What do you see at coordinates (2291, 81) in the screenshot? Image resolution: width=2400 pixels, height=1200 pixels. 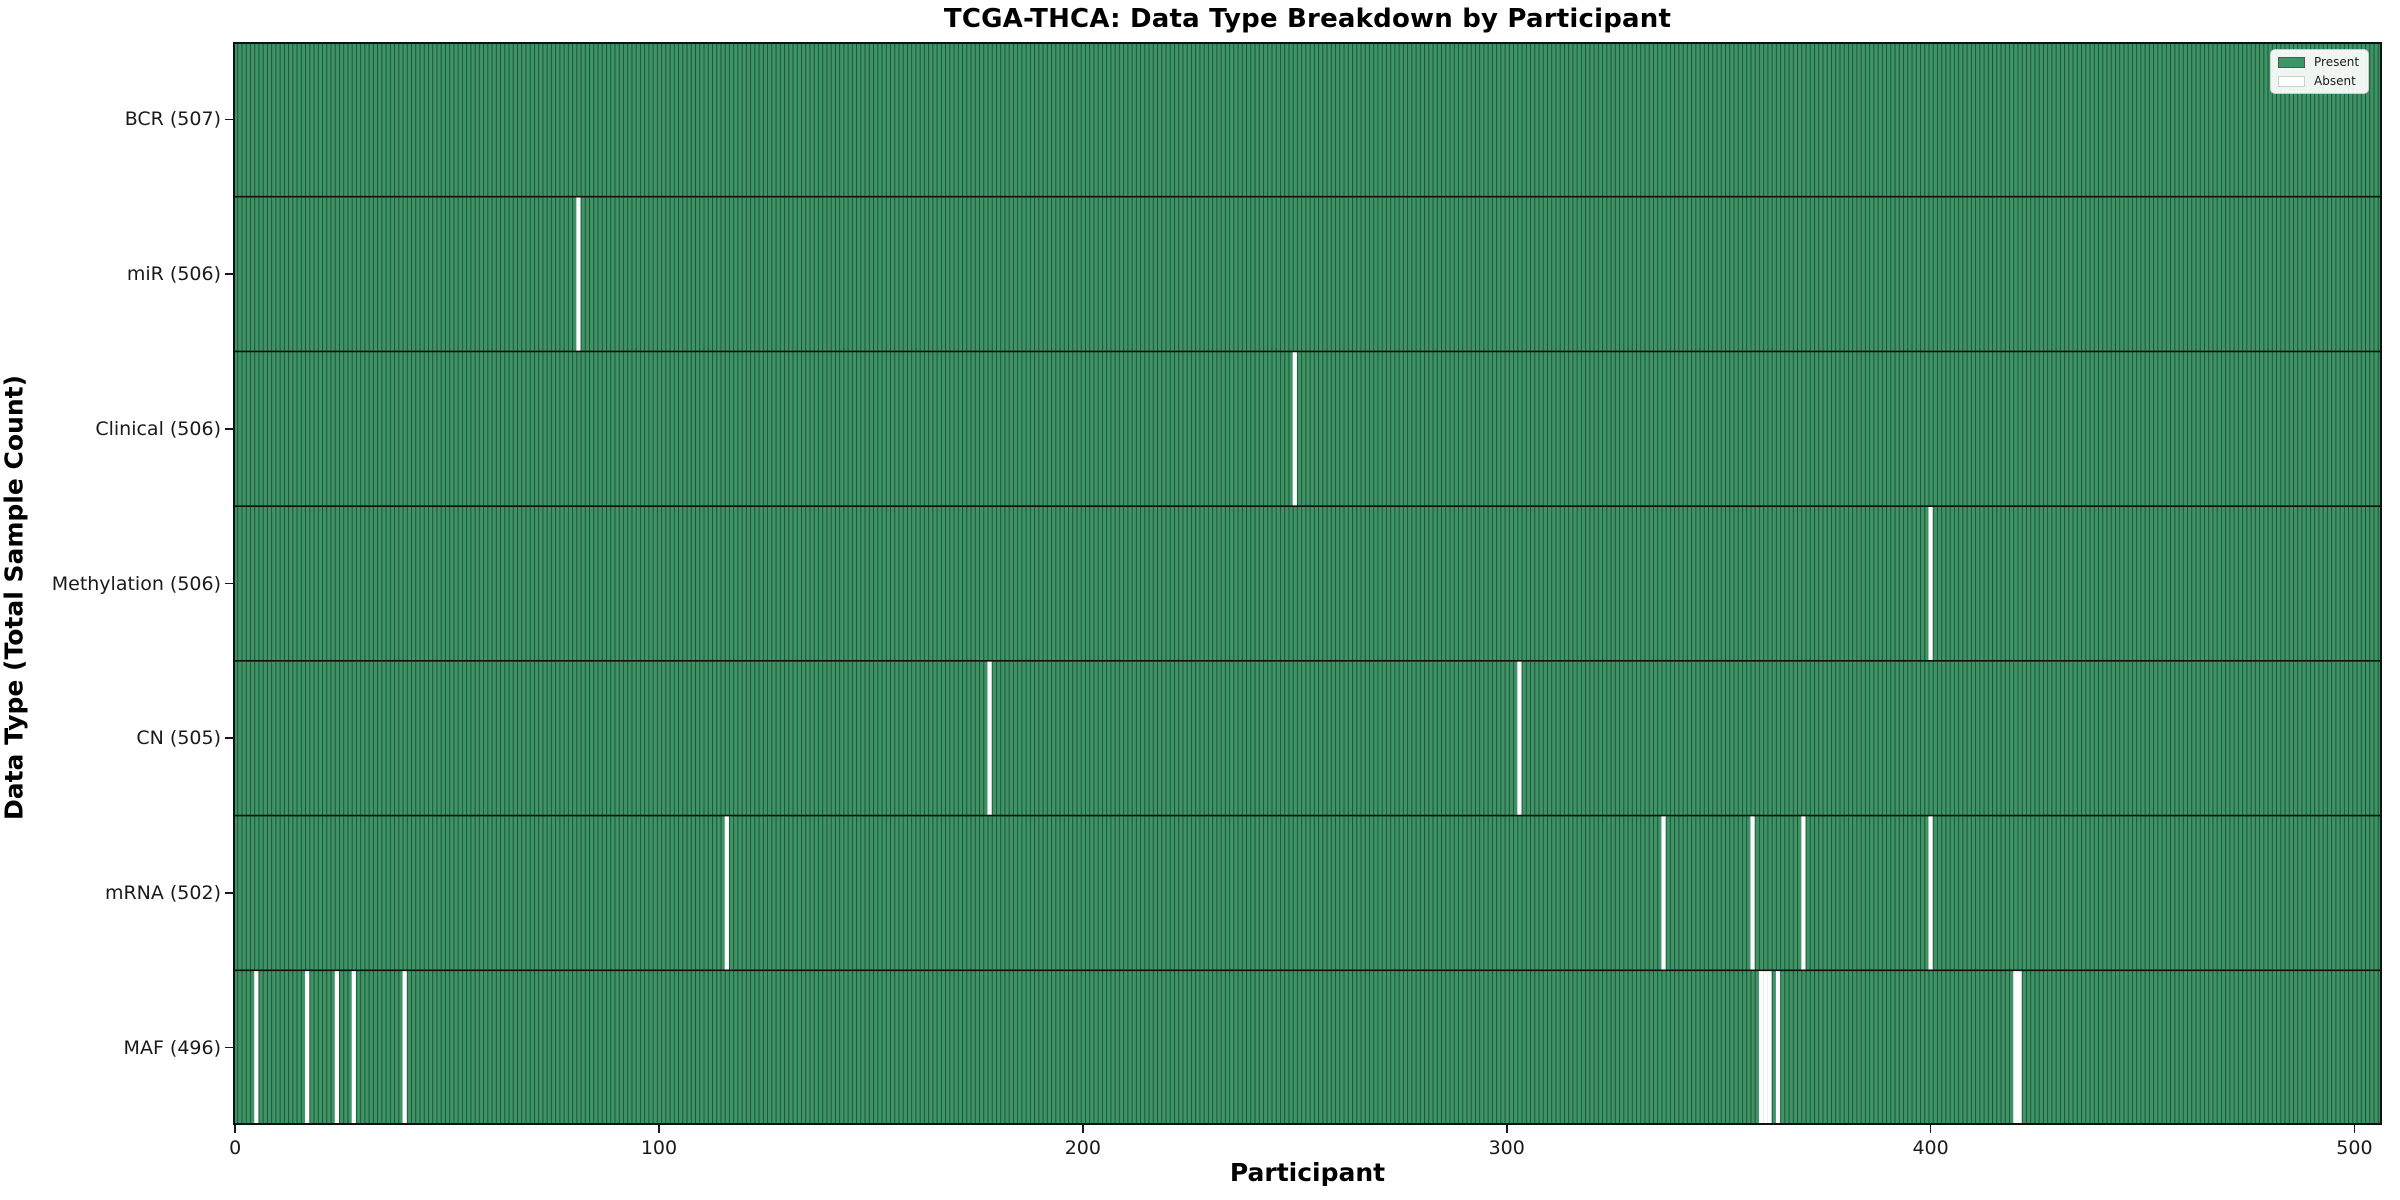 I see `legend-swatch-absent` at bounding box center [2291, 81].